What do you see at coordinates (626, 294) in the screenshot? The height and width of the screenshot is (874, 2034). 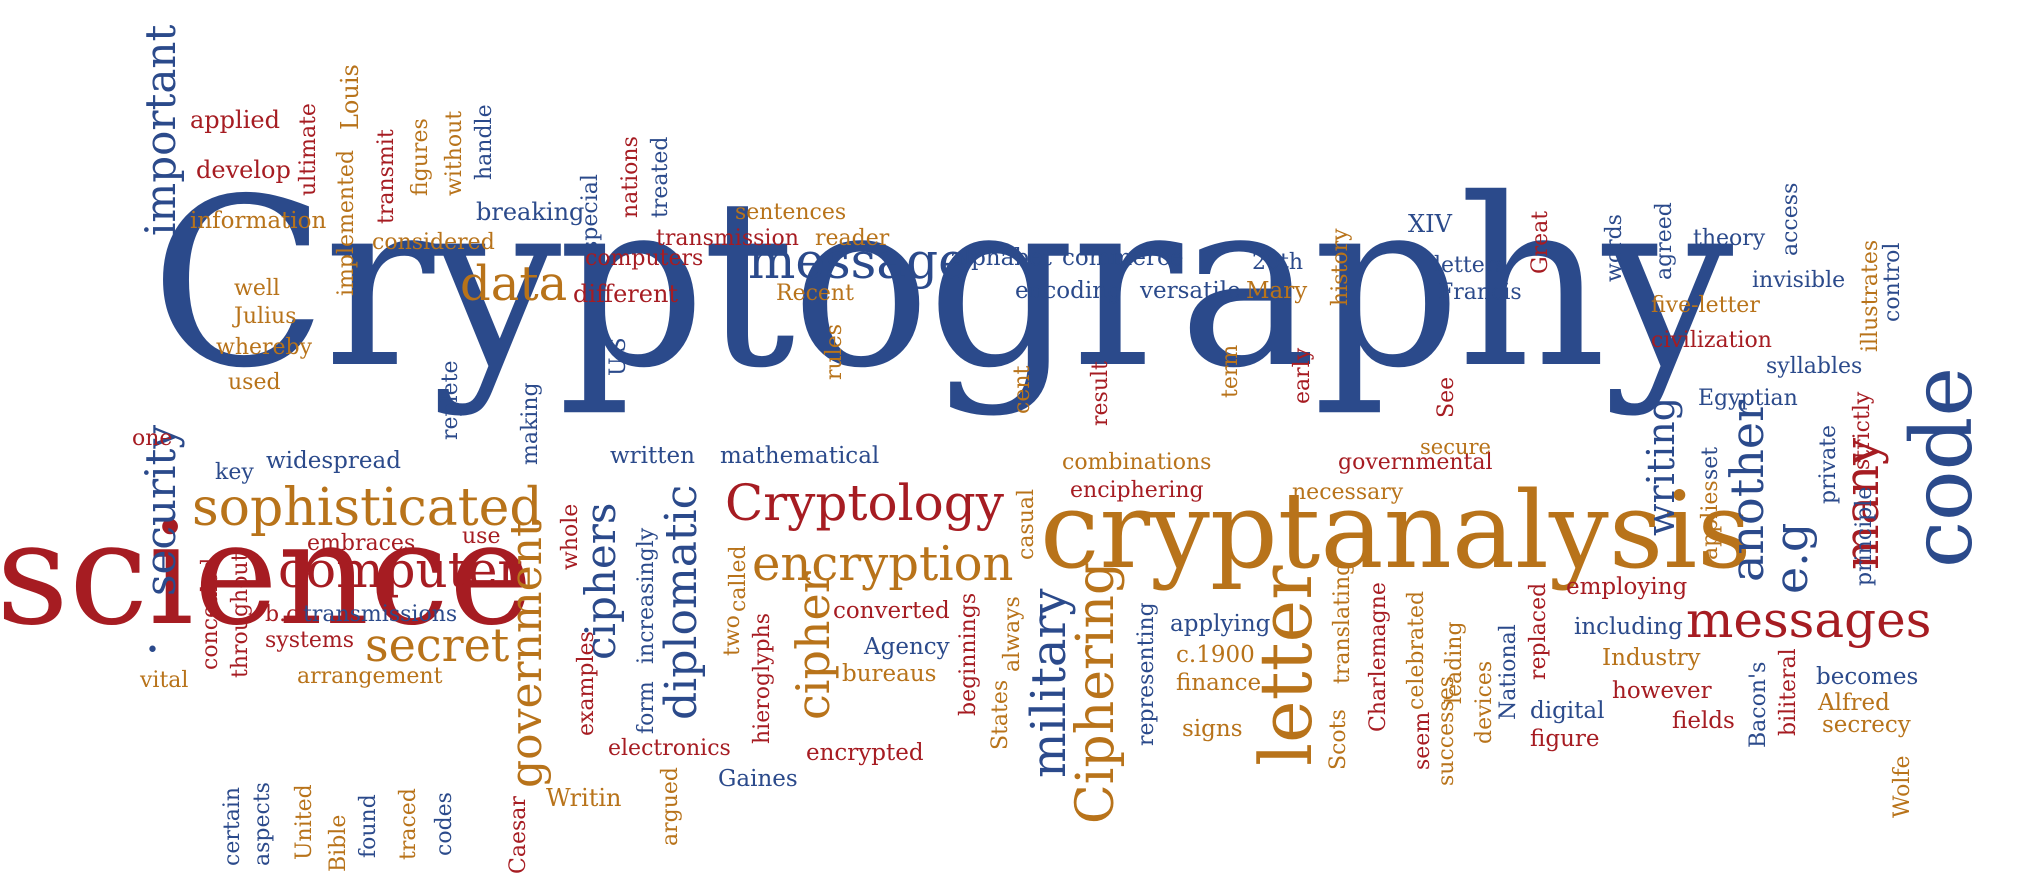 I see `word-different: different` at bounding box center [626, 294].